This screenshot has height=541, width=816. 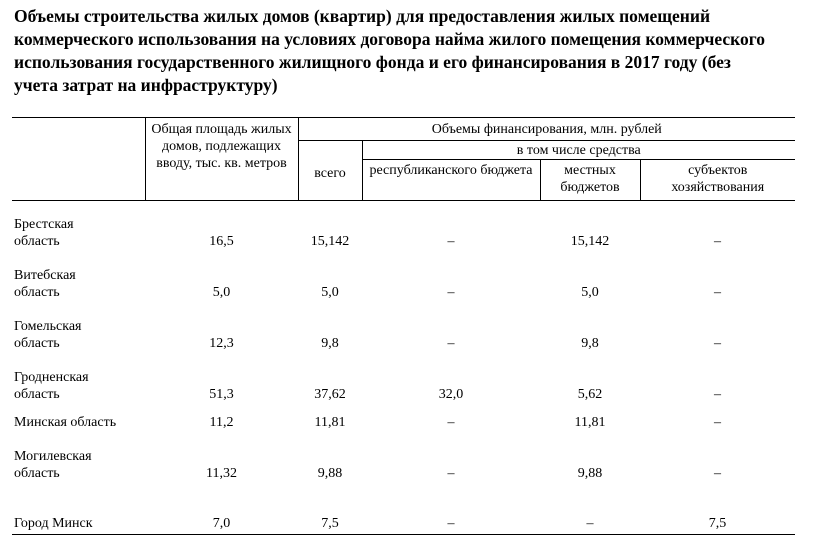 What do you see at coordinates (403, 379) in the screenshot?
I see `table-row: Гродненская область 51,3 37,62 32,0 5,62 –` at bounding box center [403, 379].